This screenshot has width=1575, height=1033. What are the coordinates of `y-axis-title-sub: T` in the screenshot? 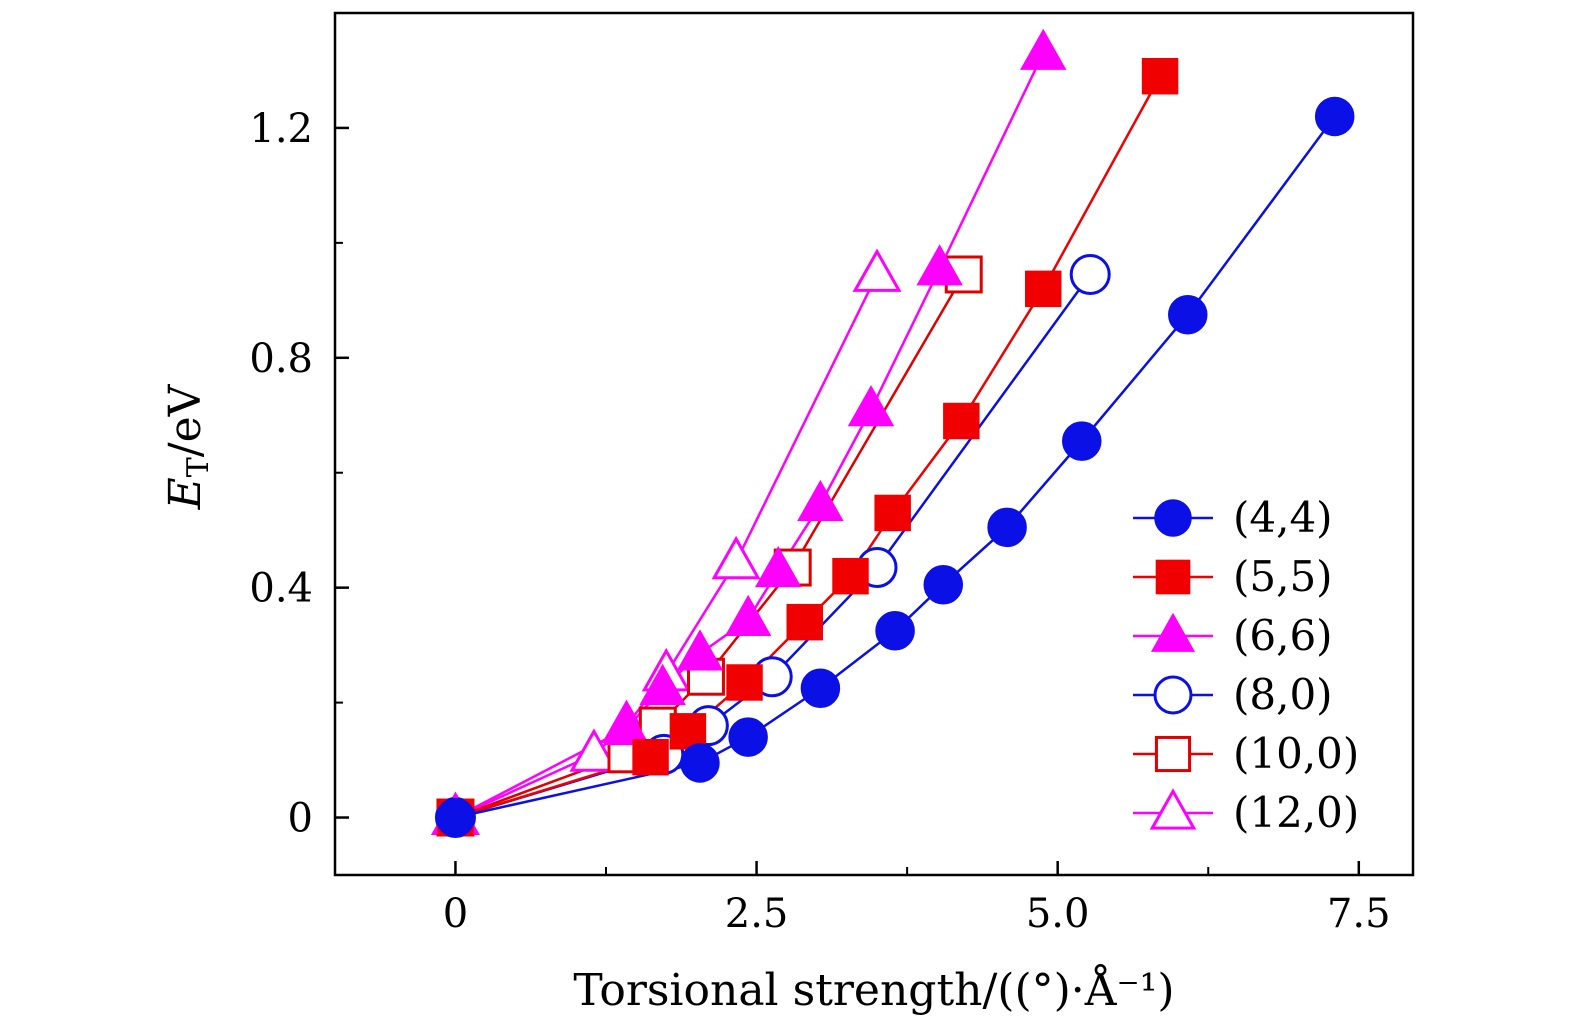 It's located at (198, 467).